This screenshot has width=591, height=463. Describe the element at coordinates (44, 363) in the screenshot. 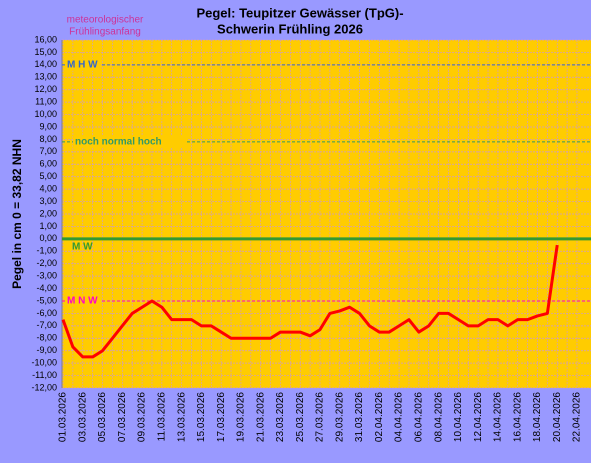

I see `y-tick-label: -10,00` at that location.